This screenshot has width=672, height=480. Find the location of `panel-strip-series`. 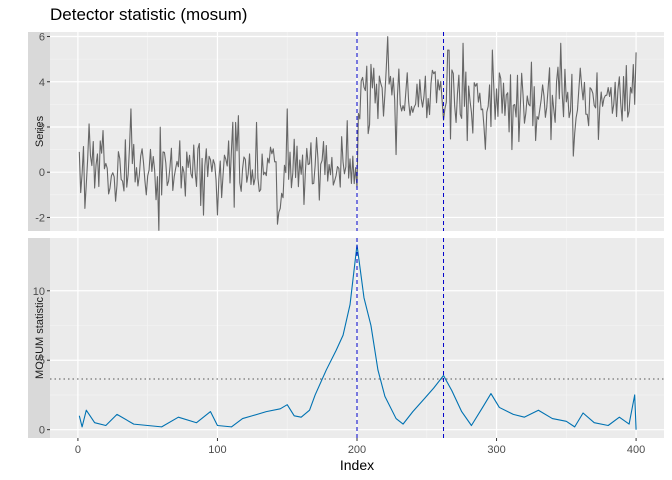

panel-strip-series is located at coordinates (39, 131).